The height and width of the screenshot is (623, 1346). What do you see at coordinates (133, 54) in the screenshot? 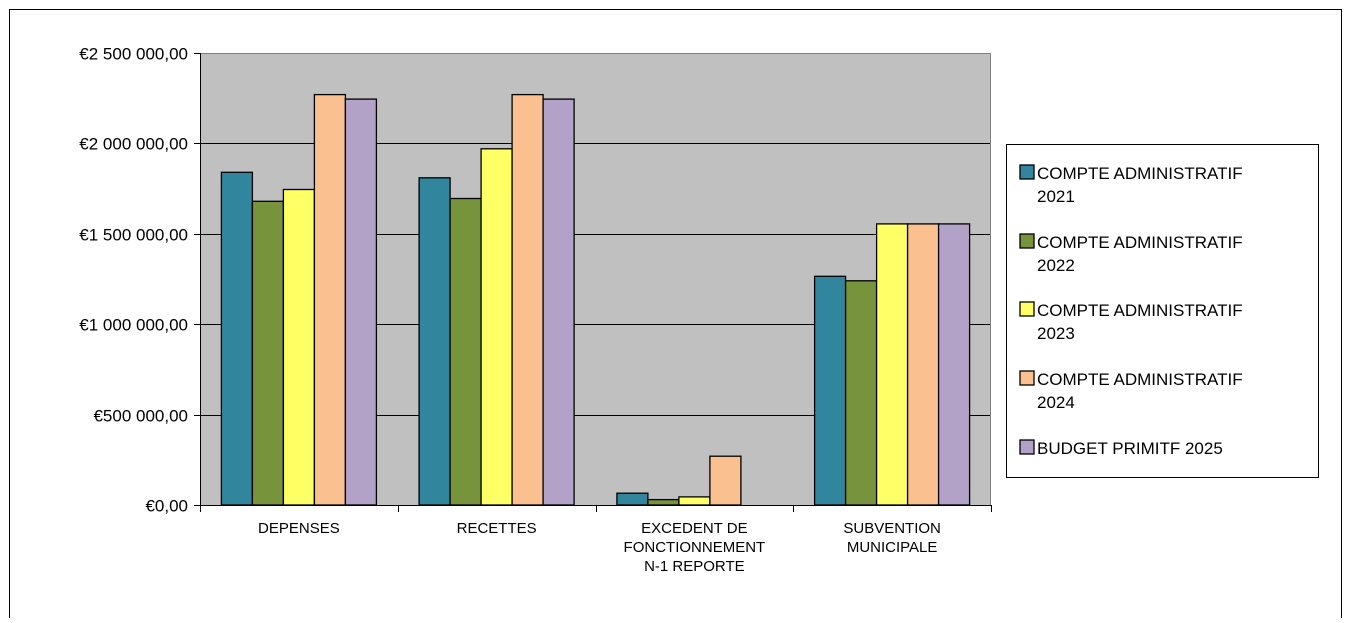
I see `y-tick-label: €2 500 000,00` at bounding box center [133, 54].